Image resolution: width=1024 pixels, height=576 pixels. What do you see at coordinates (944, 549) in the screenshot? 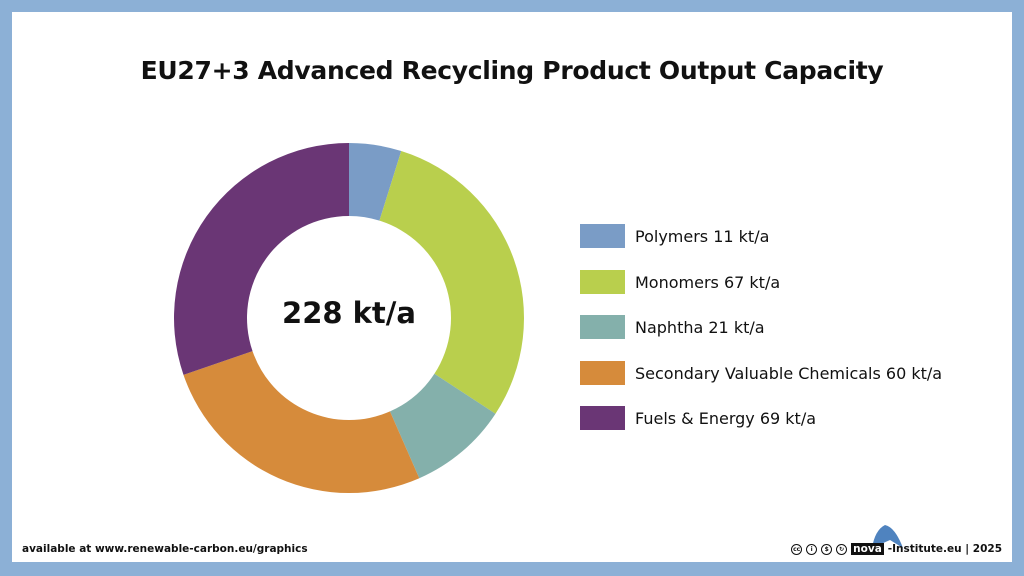
I see `credit-text: -Institute.eu | 2025` at bounding box center [944, 549].